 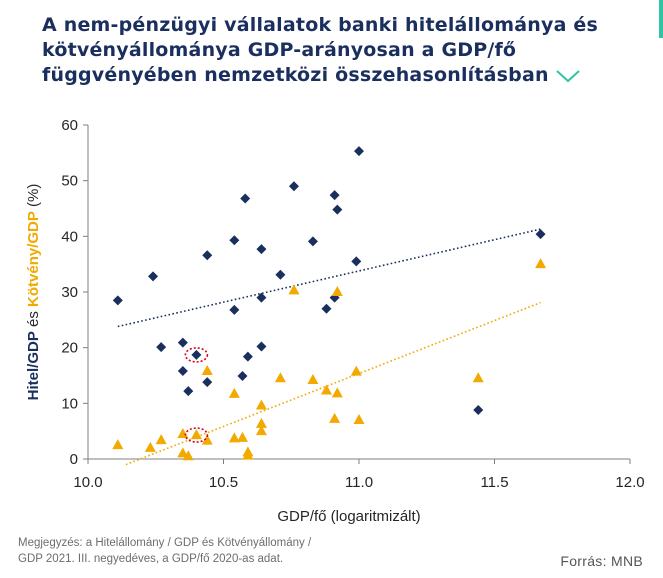 What do you see at coordinates (601, 561) in the screenshot?
I see `source-label: Forrás: MNB` at bounding box center [601, 561].